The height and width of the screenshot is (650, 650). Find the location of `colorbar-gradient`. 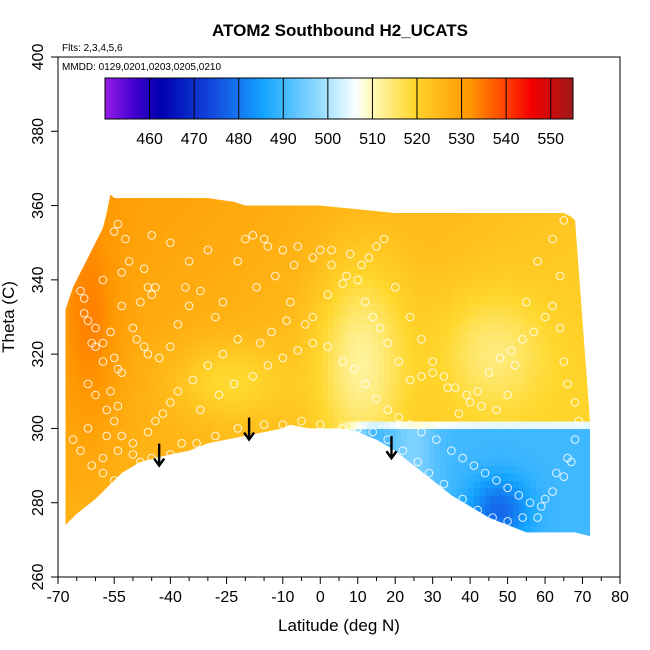

colorbar-gradient is located at coordinates (339, 98).